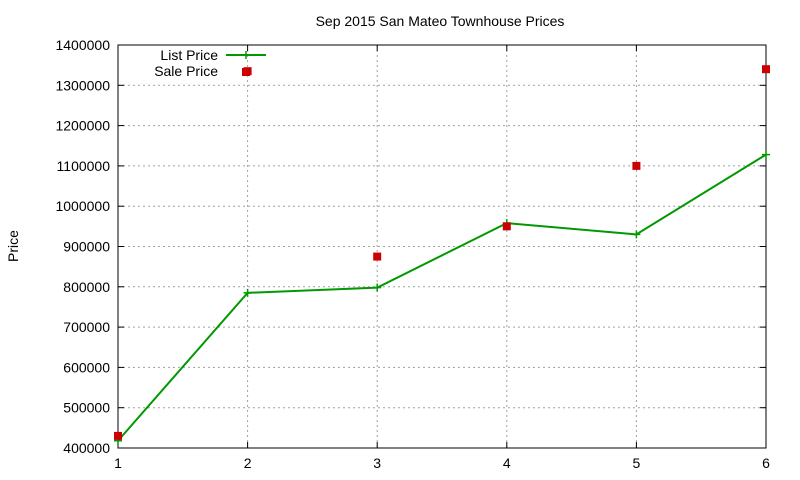  Describe the element at coordinates (189, 55) in the screenshot. I see `legend-label: List Price` at that location.